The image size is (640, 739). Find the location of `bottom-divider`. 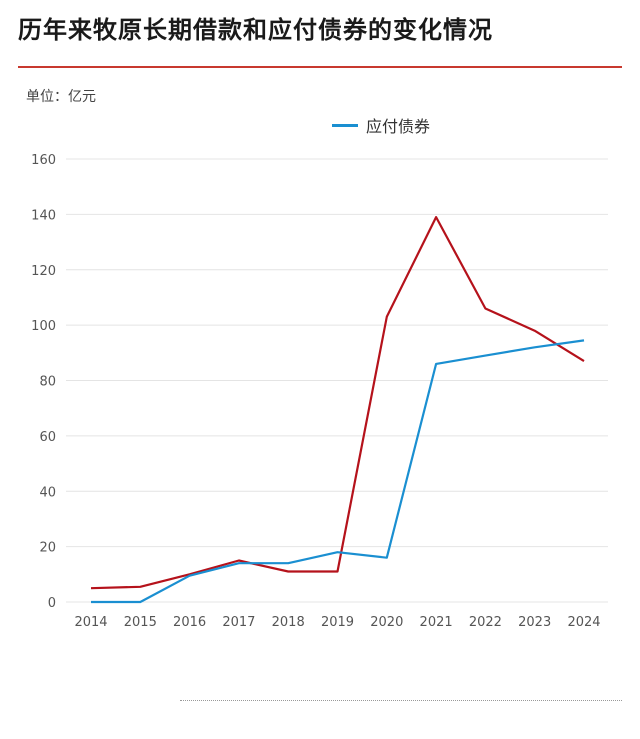

bottom-divider is located at coordinates (401, 700).